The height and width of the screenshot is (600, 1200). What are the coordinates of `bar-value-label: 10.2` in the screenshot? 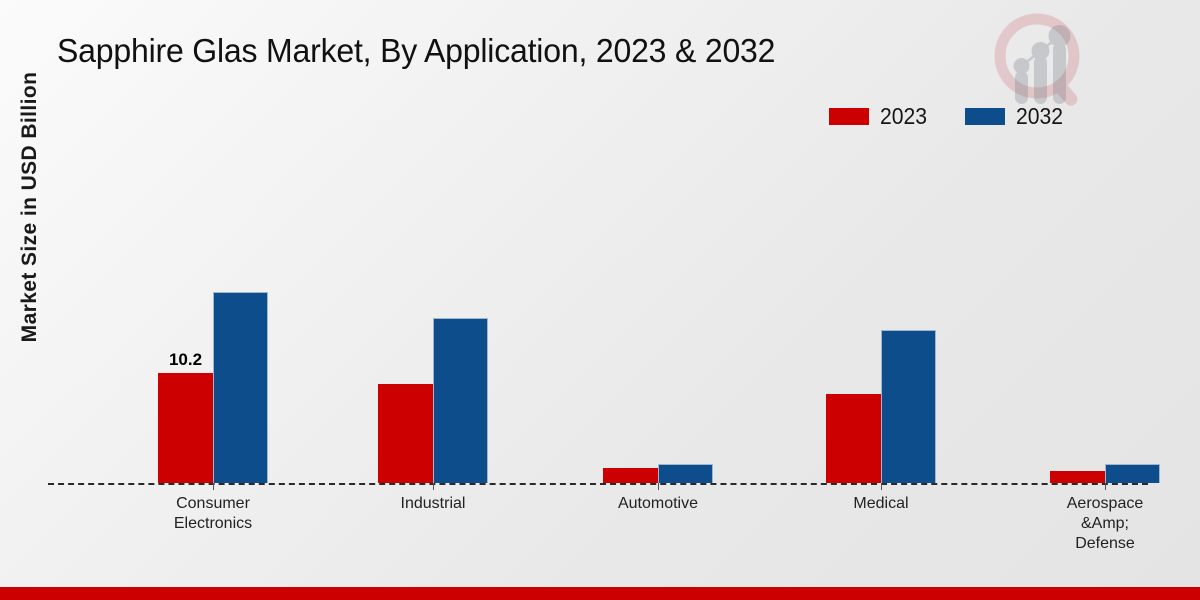 It's located at (185, 360).